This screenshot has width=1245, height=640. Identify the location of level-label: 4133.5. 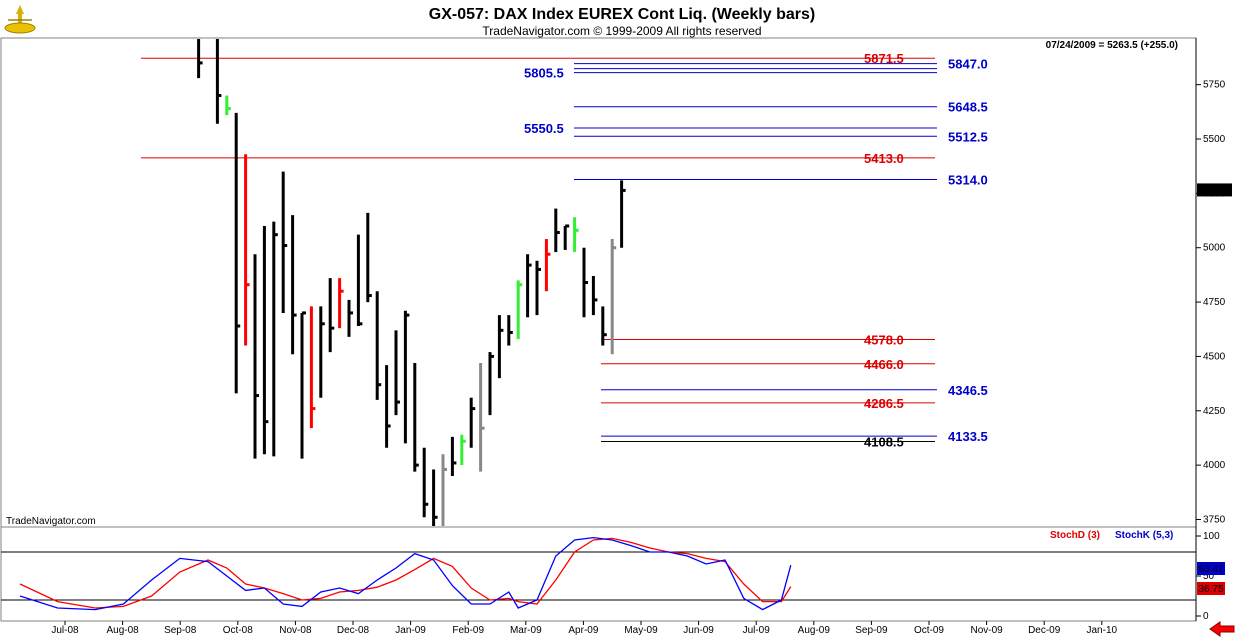
(968, 436).